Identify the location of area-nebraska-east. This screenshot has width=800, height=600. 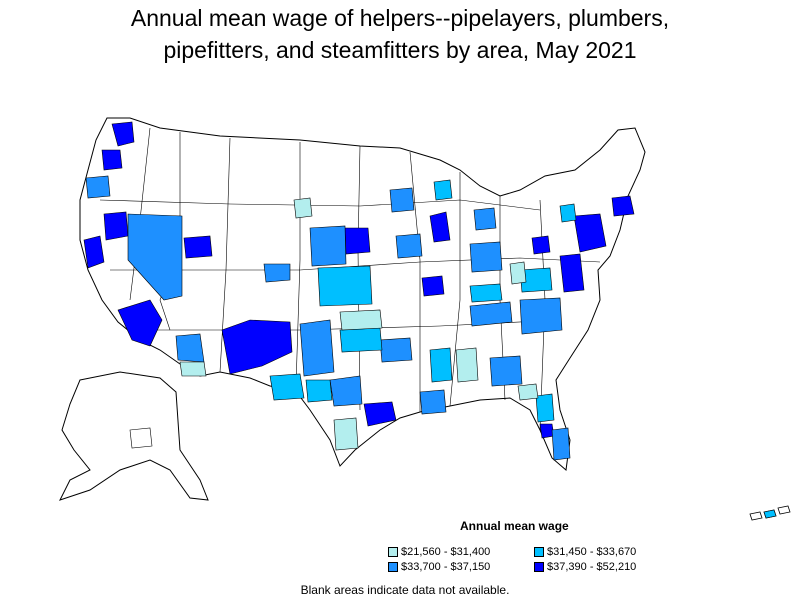
(328, 246).